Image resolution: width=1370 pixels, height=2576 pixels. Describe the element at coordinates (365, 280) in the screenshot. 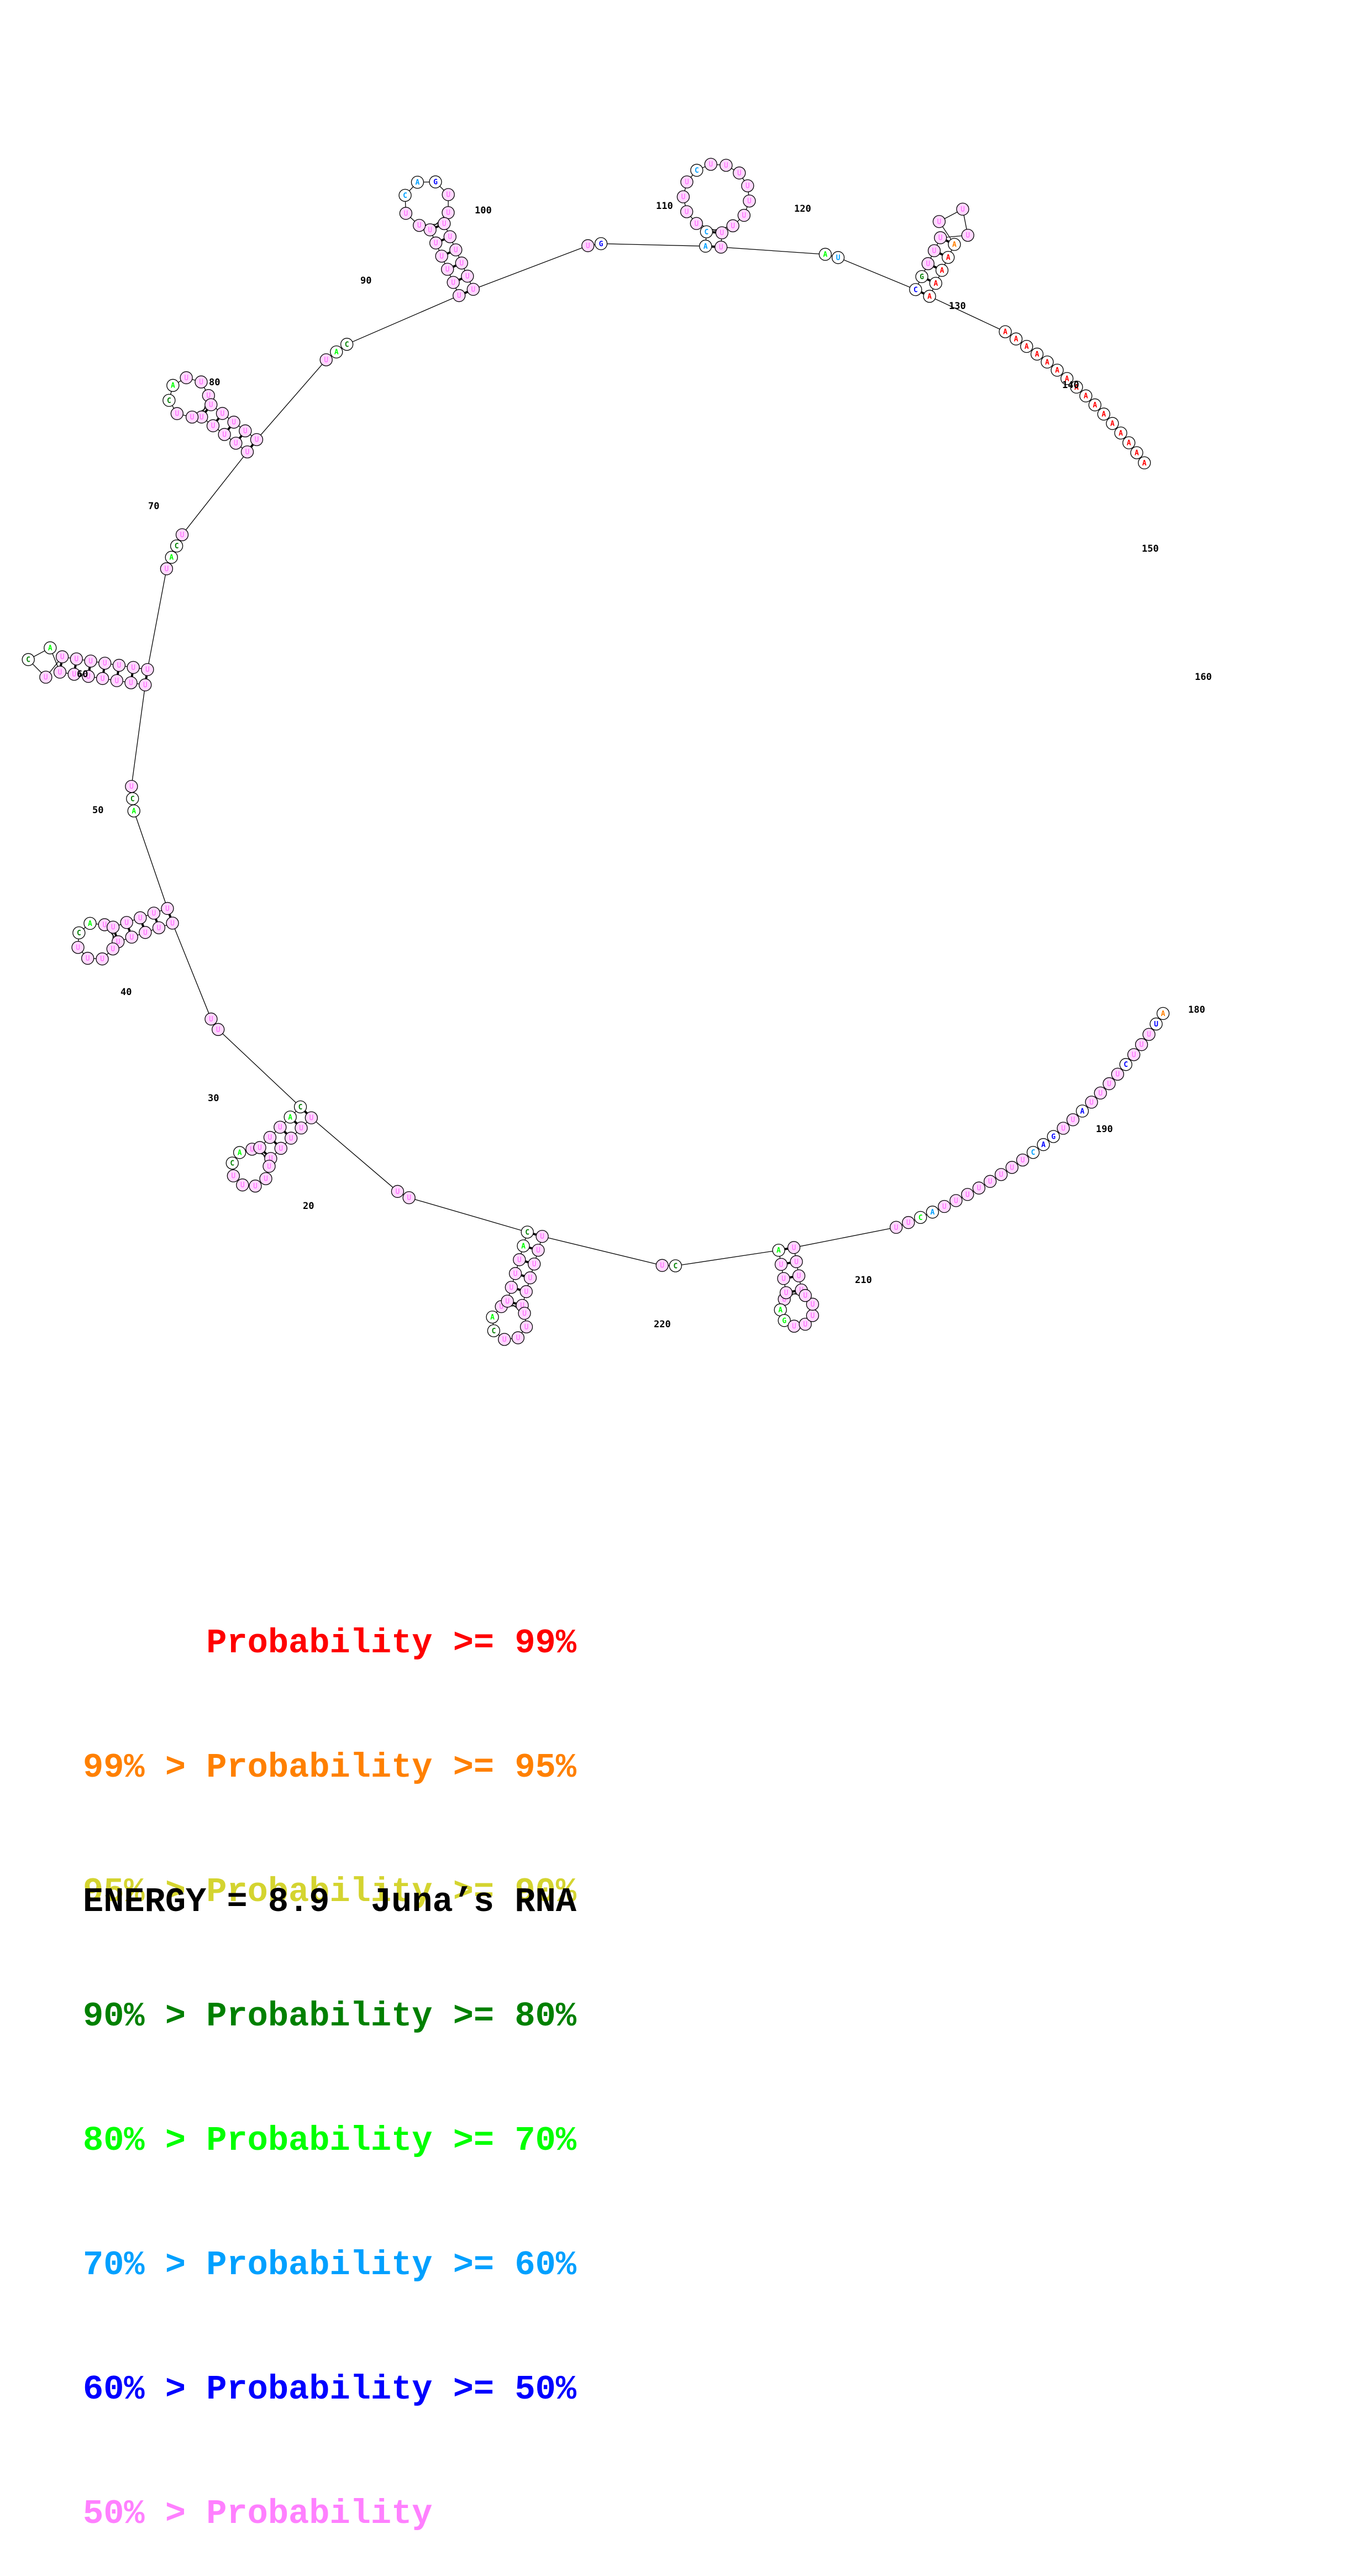

I see `position-label-90: 90` at that location.